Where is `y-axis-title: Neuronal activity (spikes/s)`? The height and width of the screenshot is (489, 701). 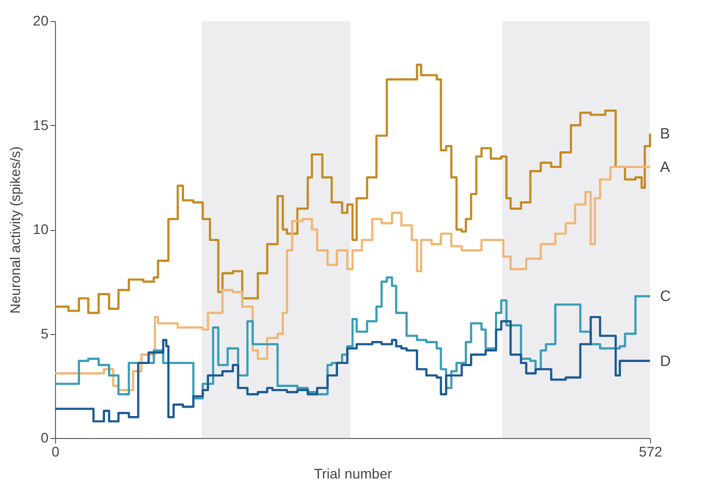
y-axis-title: Neuronal activity (spikes/s) is located at coordinates (14, 230).